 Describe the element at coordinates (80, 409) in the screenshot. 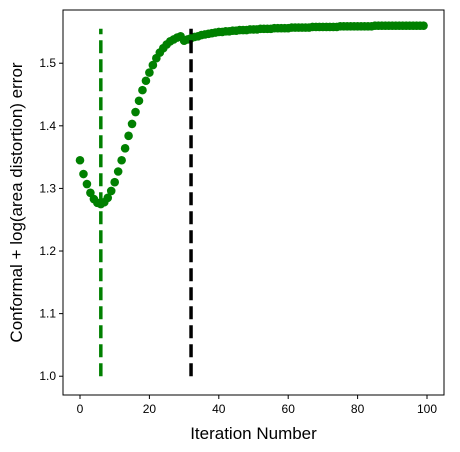

I see `x-tick-label: 0` at that location.